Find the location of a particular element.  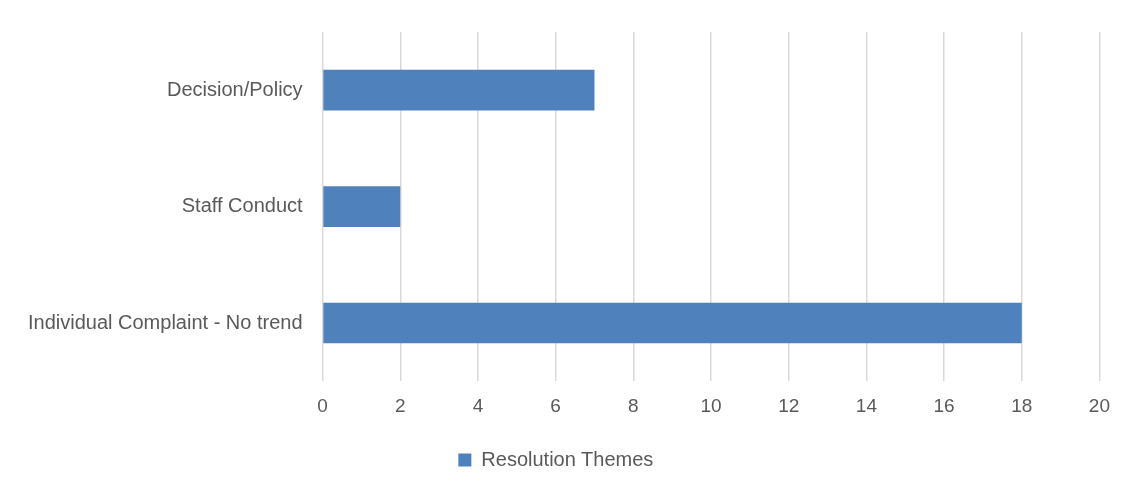

x-tick-label: 14 is located at coordinates (866, 405).